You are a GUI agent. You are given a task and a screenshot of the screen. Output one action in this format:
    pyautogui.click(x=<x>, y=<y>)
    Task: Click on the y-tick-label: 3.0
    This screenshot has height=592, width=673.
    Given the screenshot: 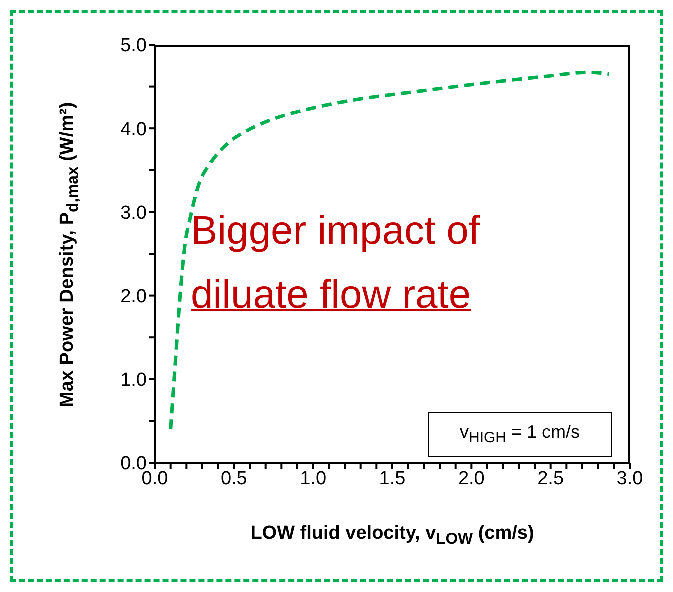 What is the action you would take?
    pyautogui.click(x=133, y=213)
    